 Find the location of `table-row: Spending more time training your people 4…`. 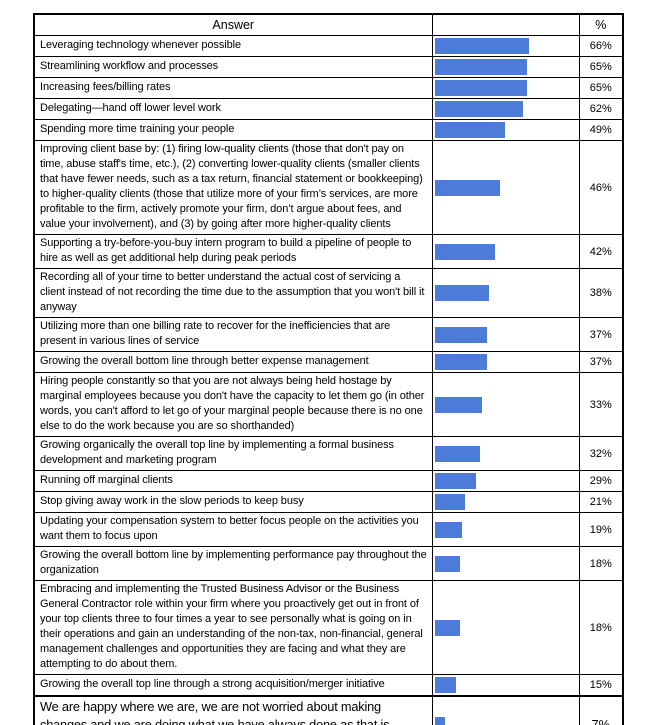

table-row: Spending more time training your people 4… is located at coordinates (328, 130).